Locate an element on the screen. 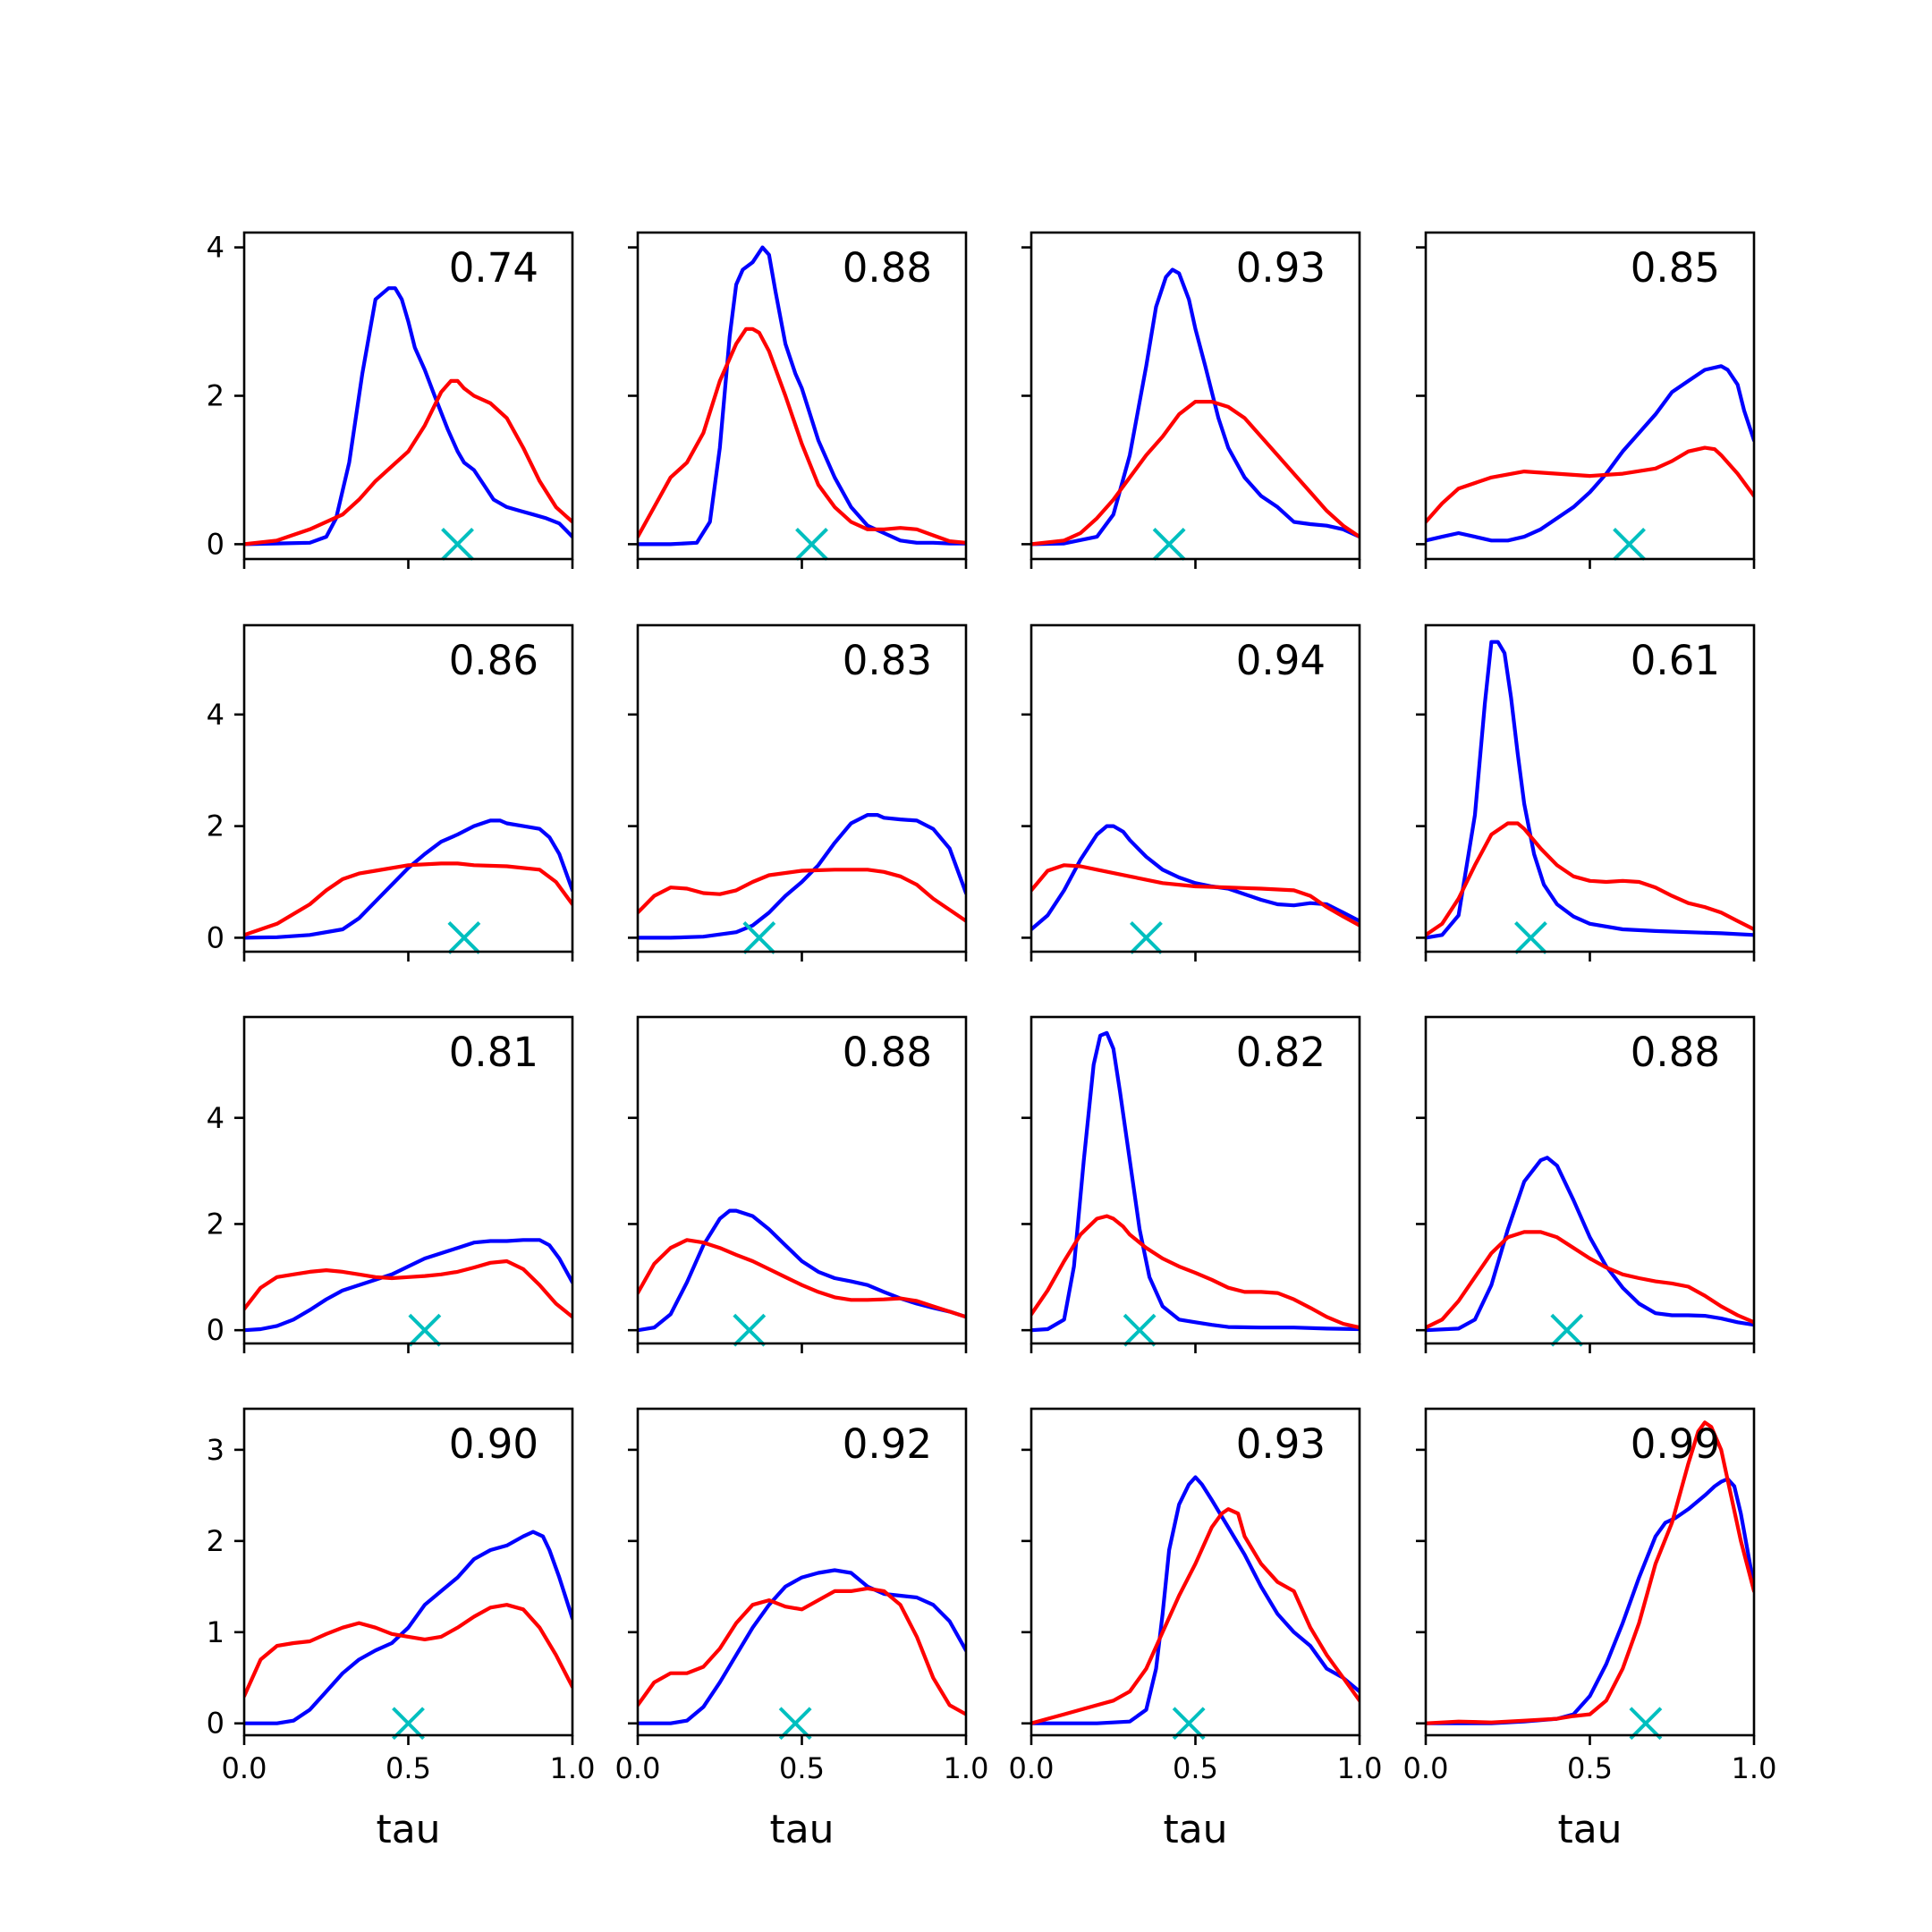  panel-value-label: 0.86 is located at coordinates (493, 660).